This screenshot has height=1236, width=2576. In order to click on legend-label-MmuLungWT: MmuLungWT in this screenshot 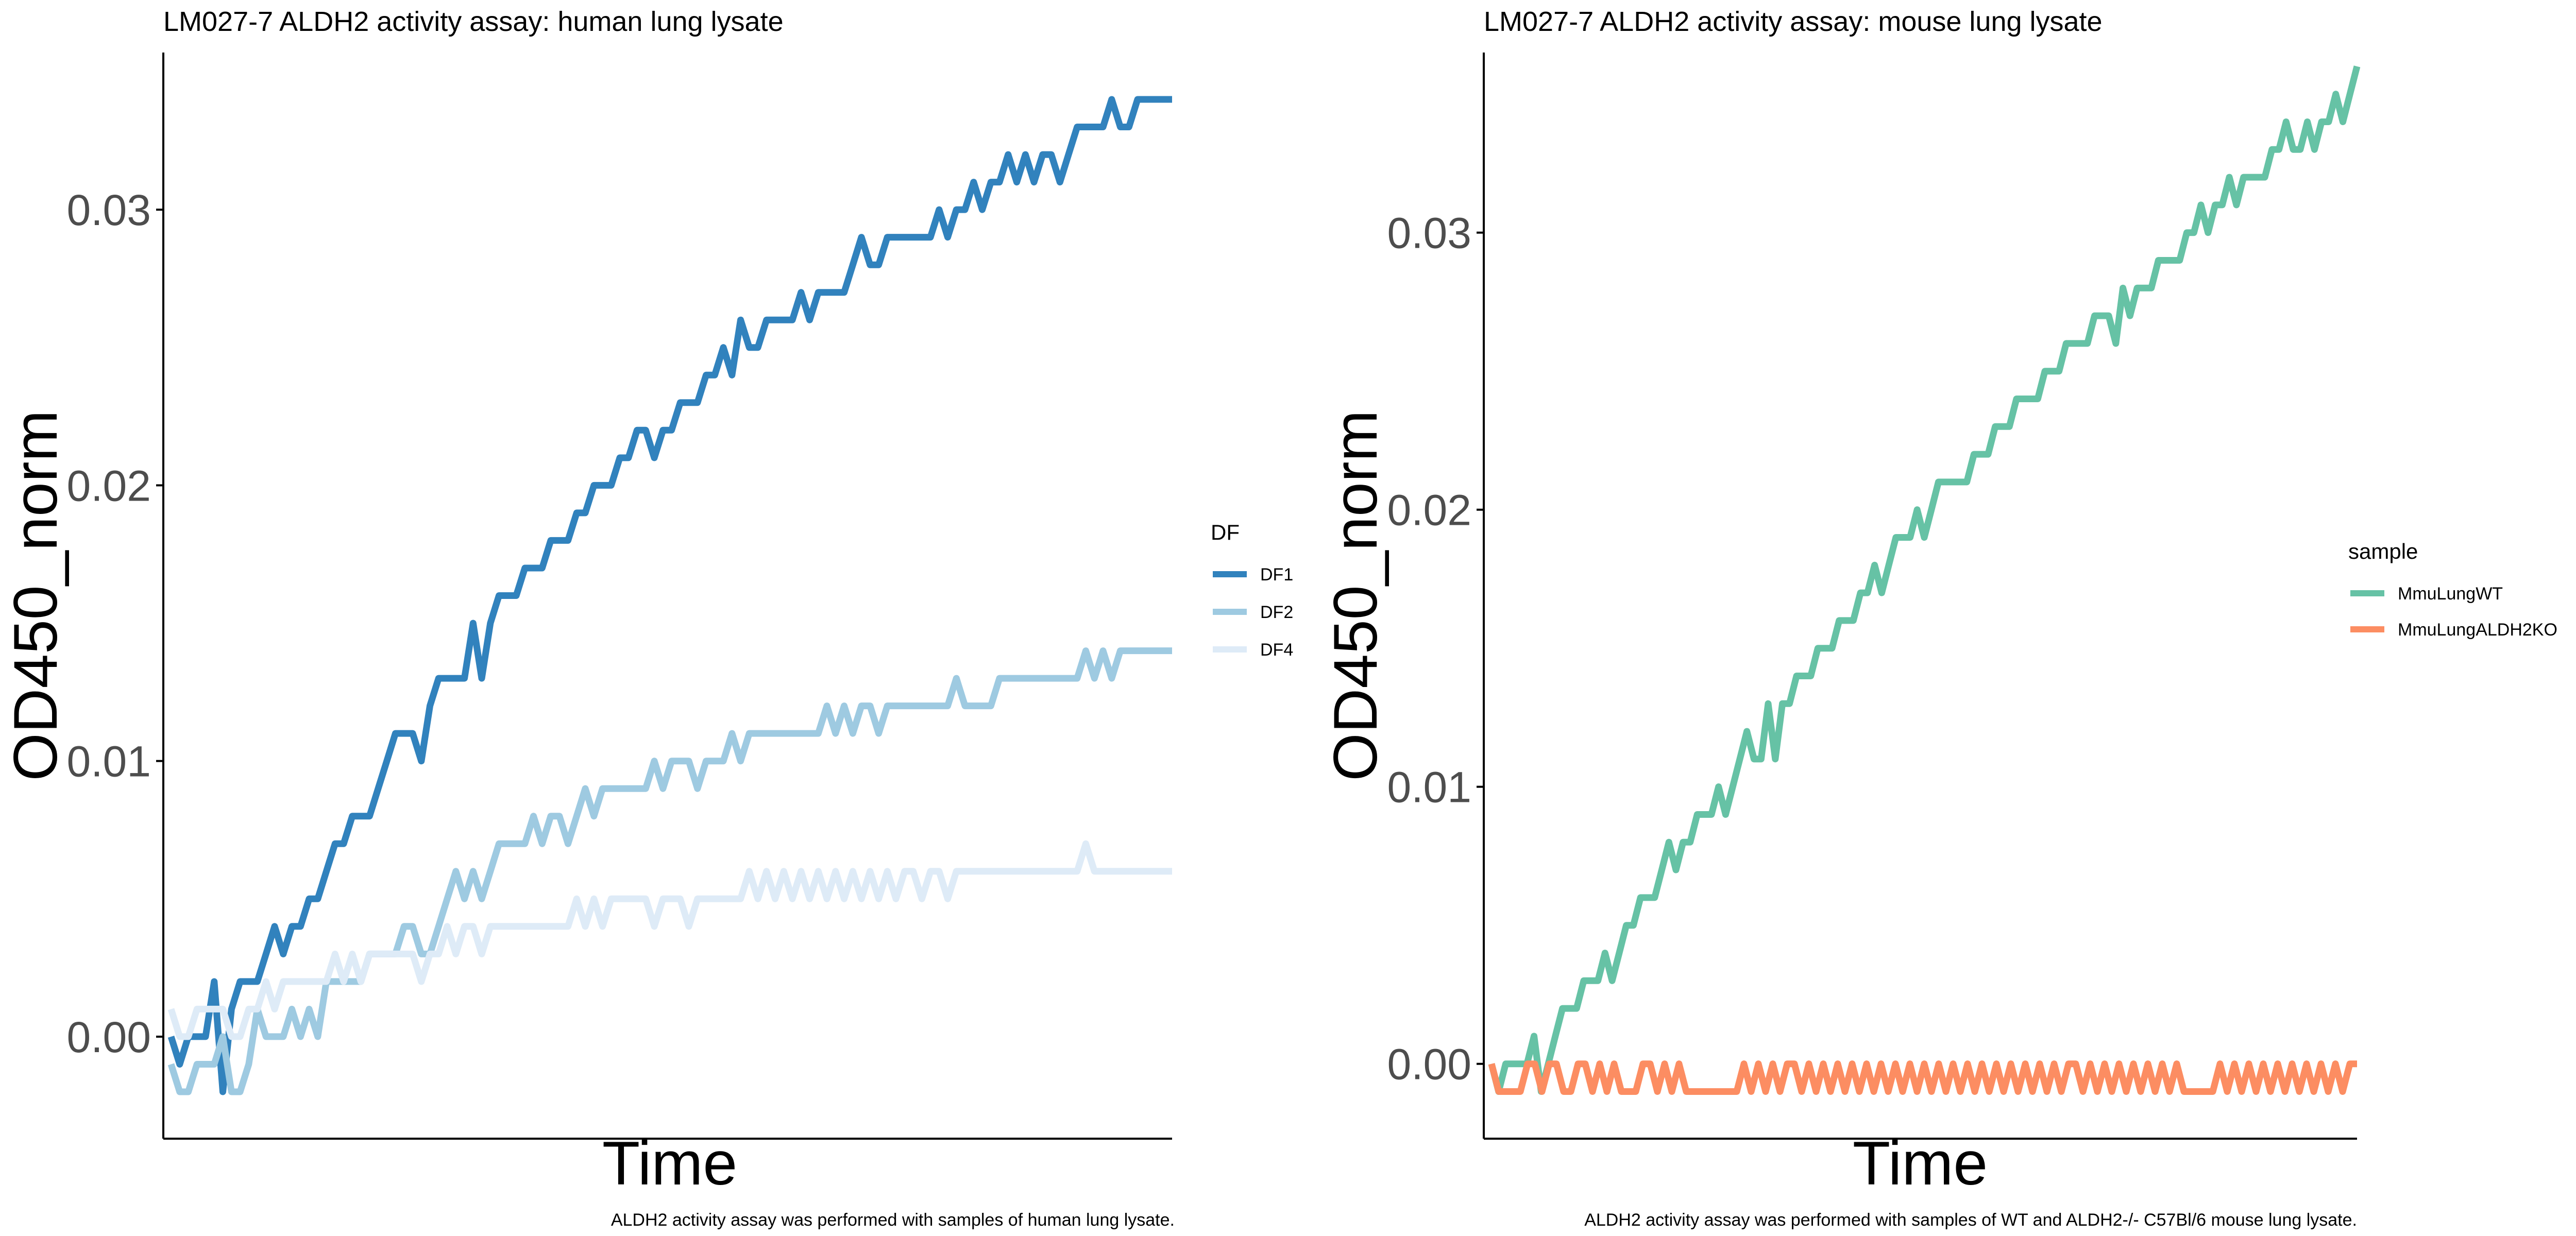, I will do `click(2450, 594)`.